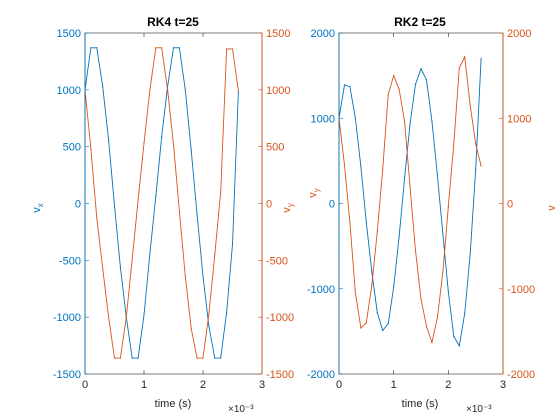  I want to click on y-axis-left-label: vy, so click(314, 193).